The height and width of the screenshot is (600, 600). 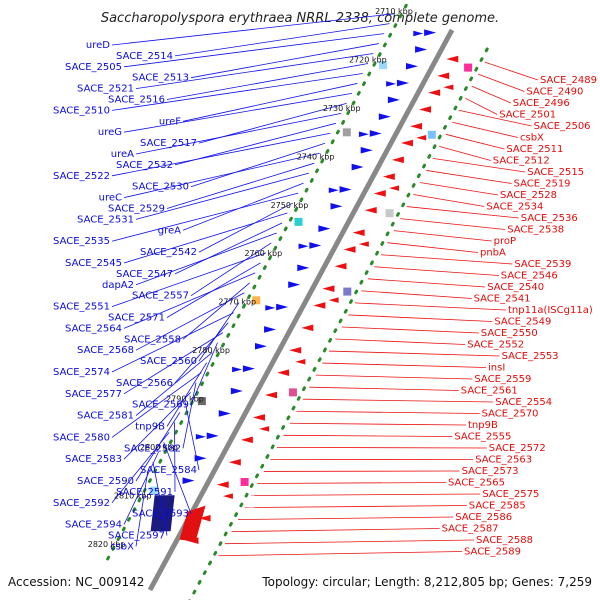 I want to click on left-gene-label: greA, so click(x=169, y=230).